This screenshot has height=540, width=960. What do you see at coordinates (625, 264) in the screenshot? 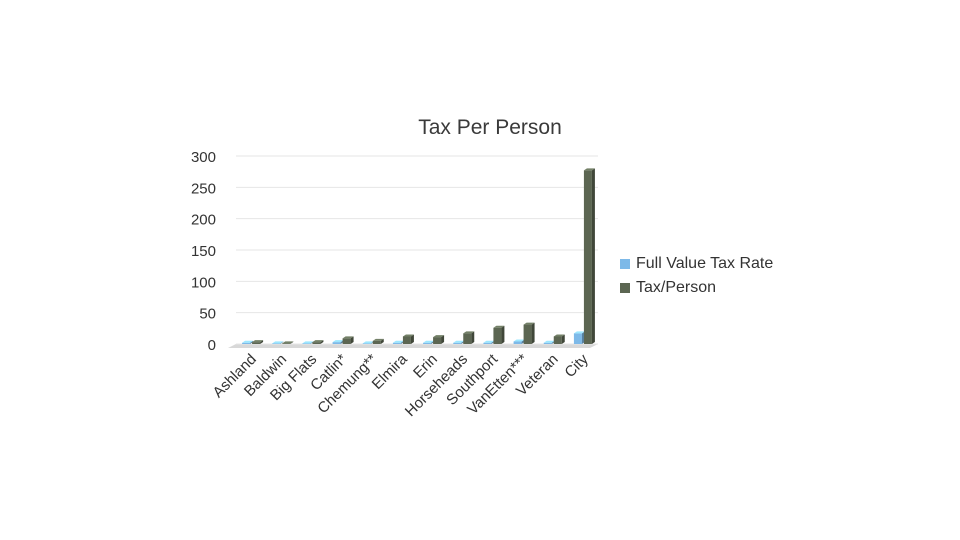
I see `legend-swatch-full-value-tax-rate` at bounding box center [625, 264].